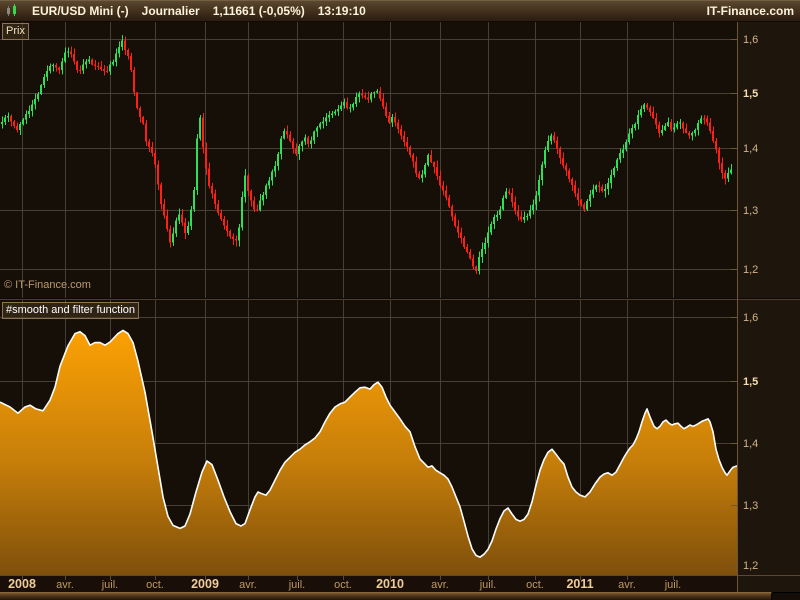  I want to click on price-axis-strip, so click(768, 307).